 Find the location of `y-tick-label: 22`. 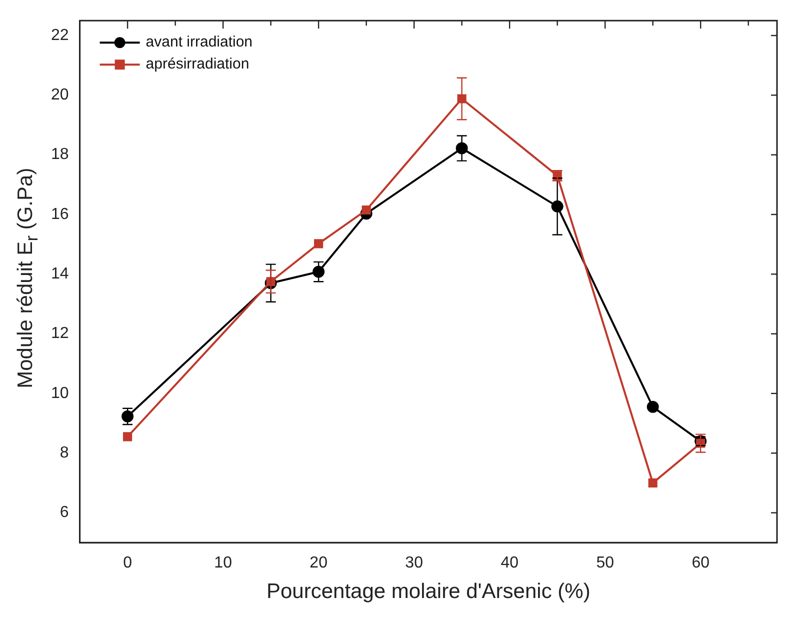

y-tick-label: 22 is located at coordinates (60, 35).